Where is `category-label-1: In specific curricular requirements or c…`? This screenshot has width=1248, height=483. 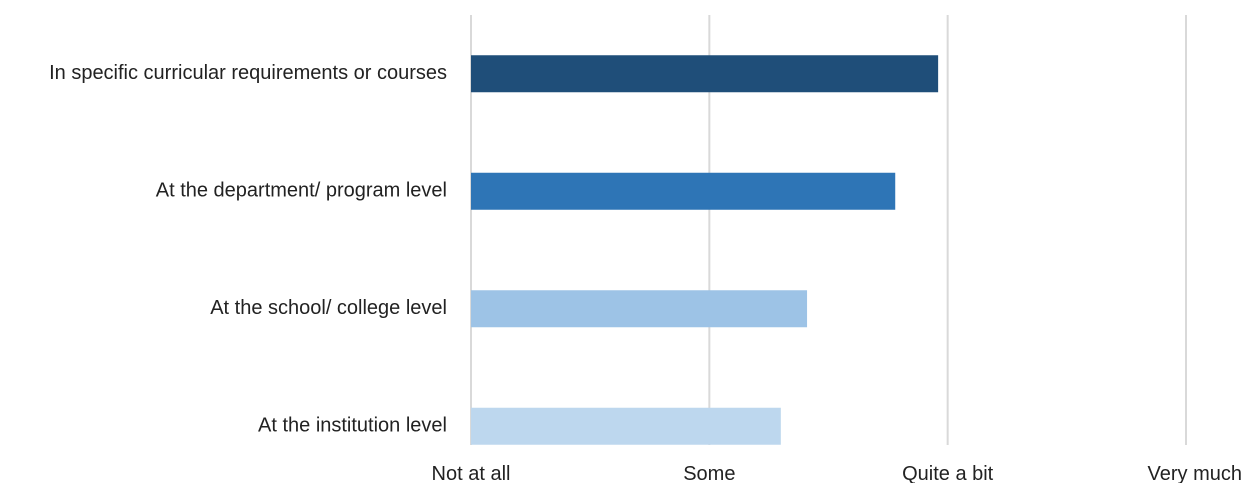
category-label-1: In specific curricular requirements or c… is located at coordinates (248, 73).